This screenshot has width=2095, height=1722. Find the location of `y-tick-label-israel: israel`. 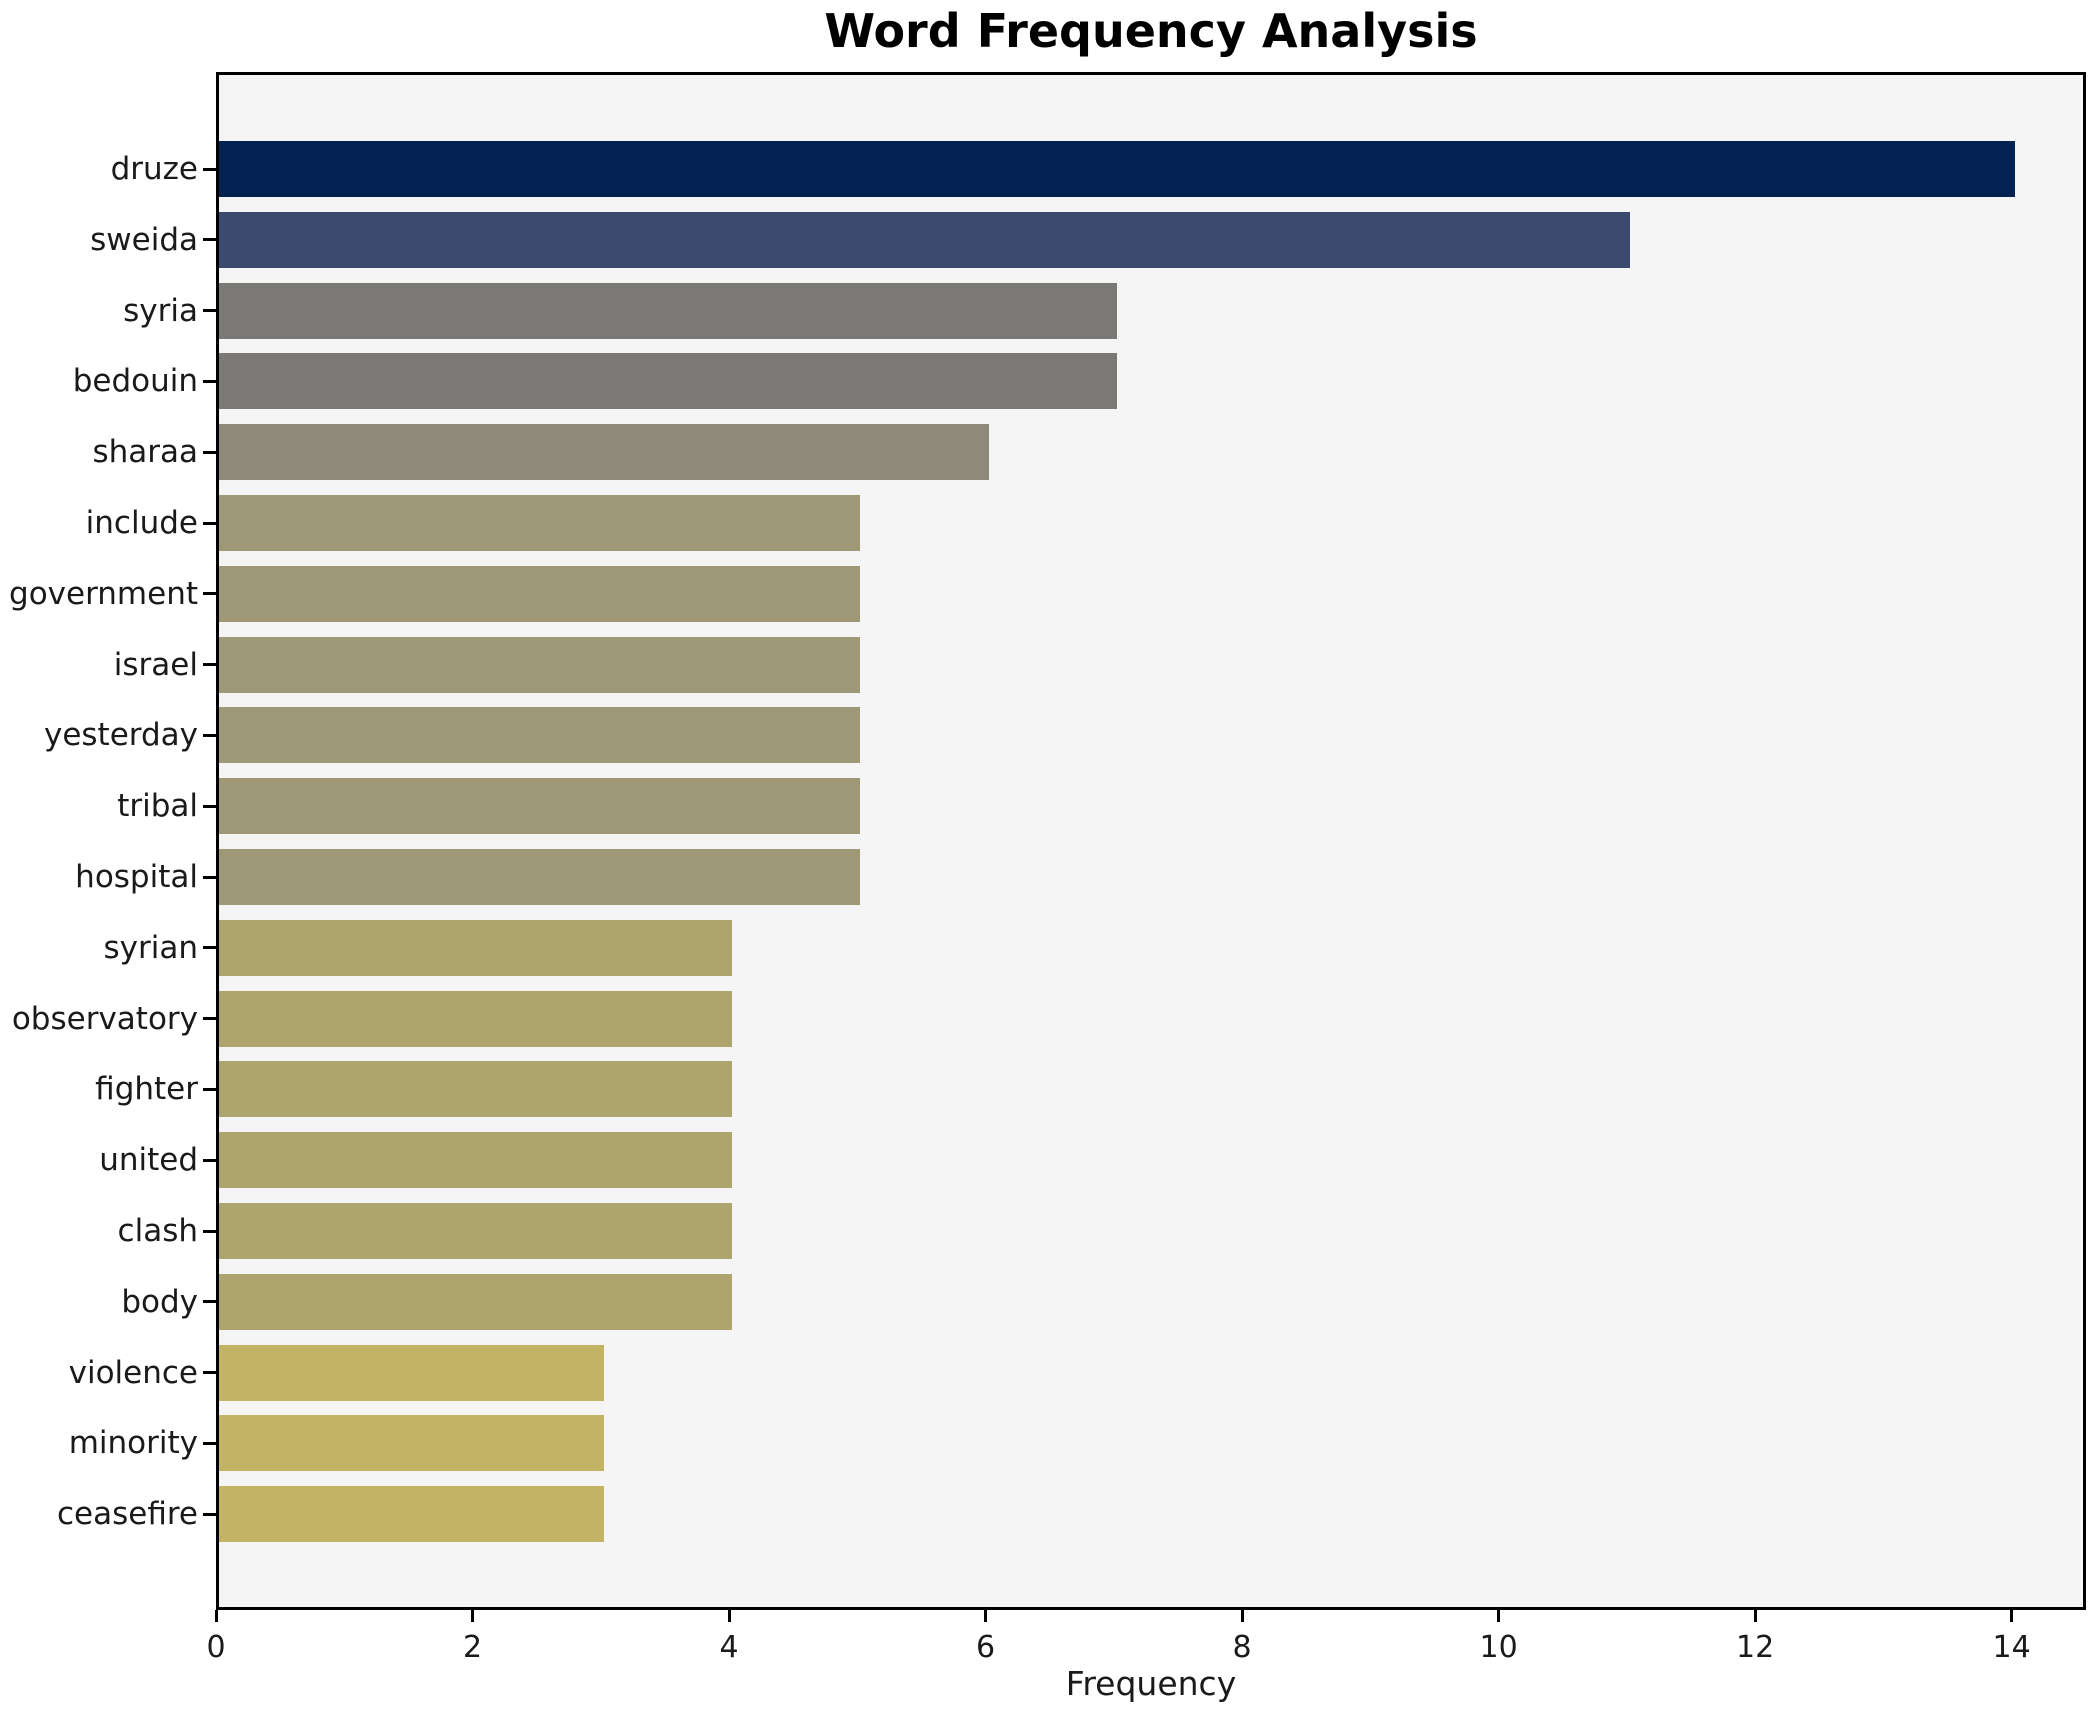

y-tick-label-israel: israel is located at coordinates (155, 664).